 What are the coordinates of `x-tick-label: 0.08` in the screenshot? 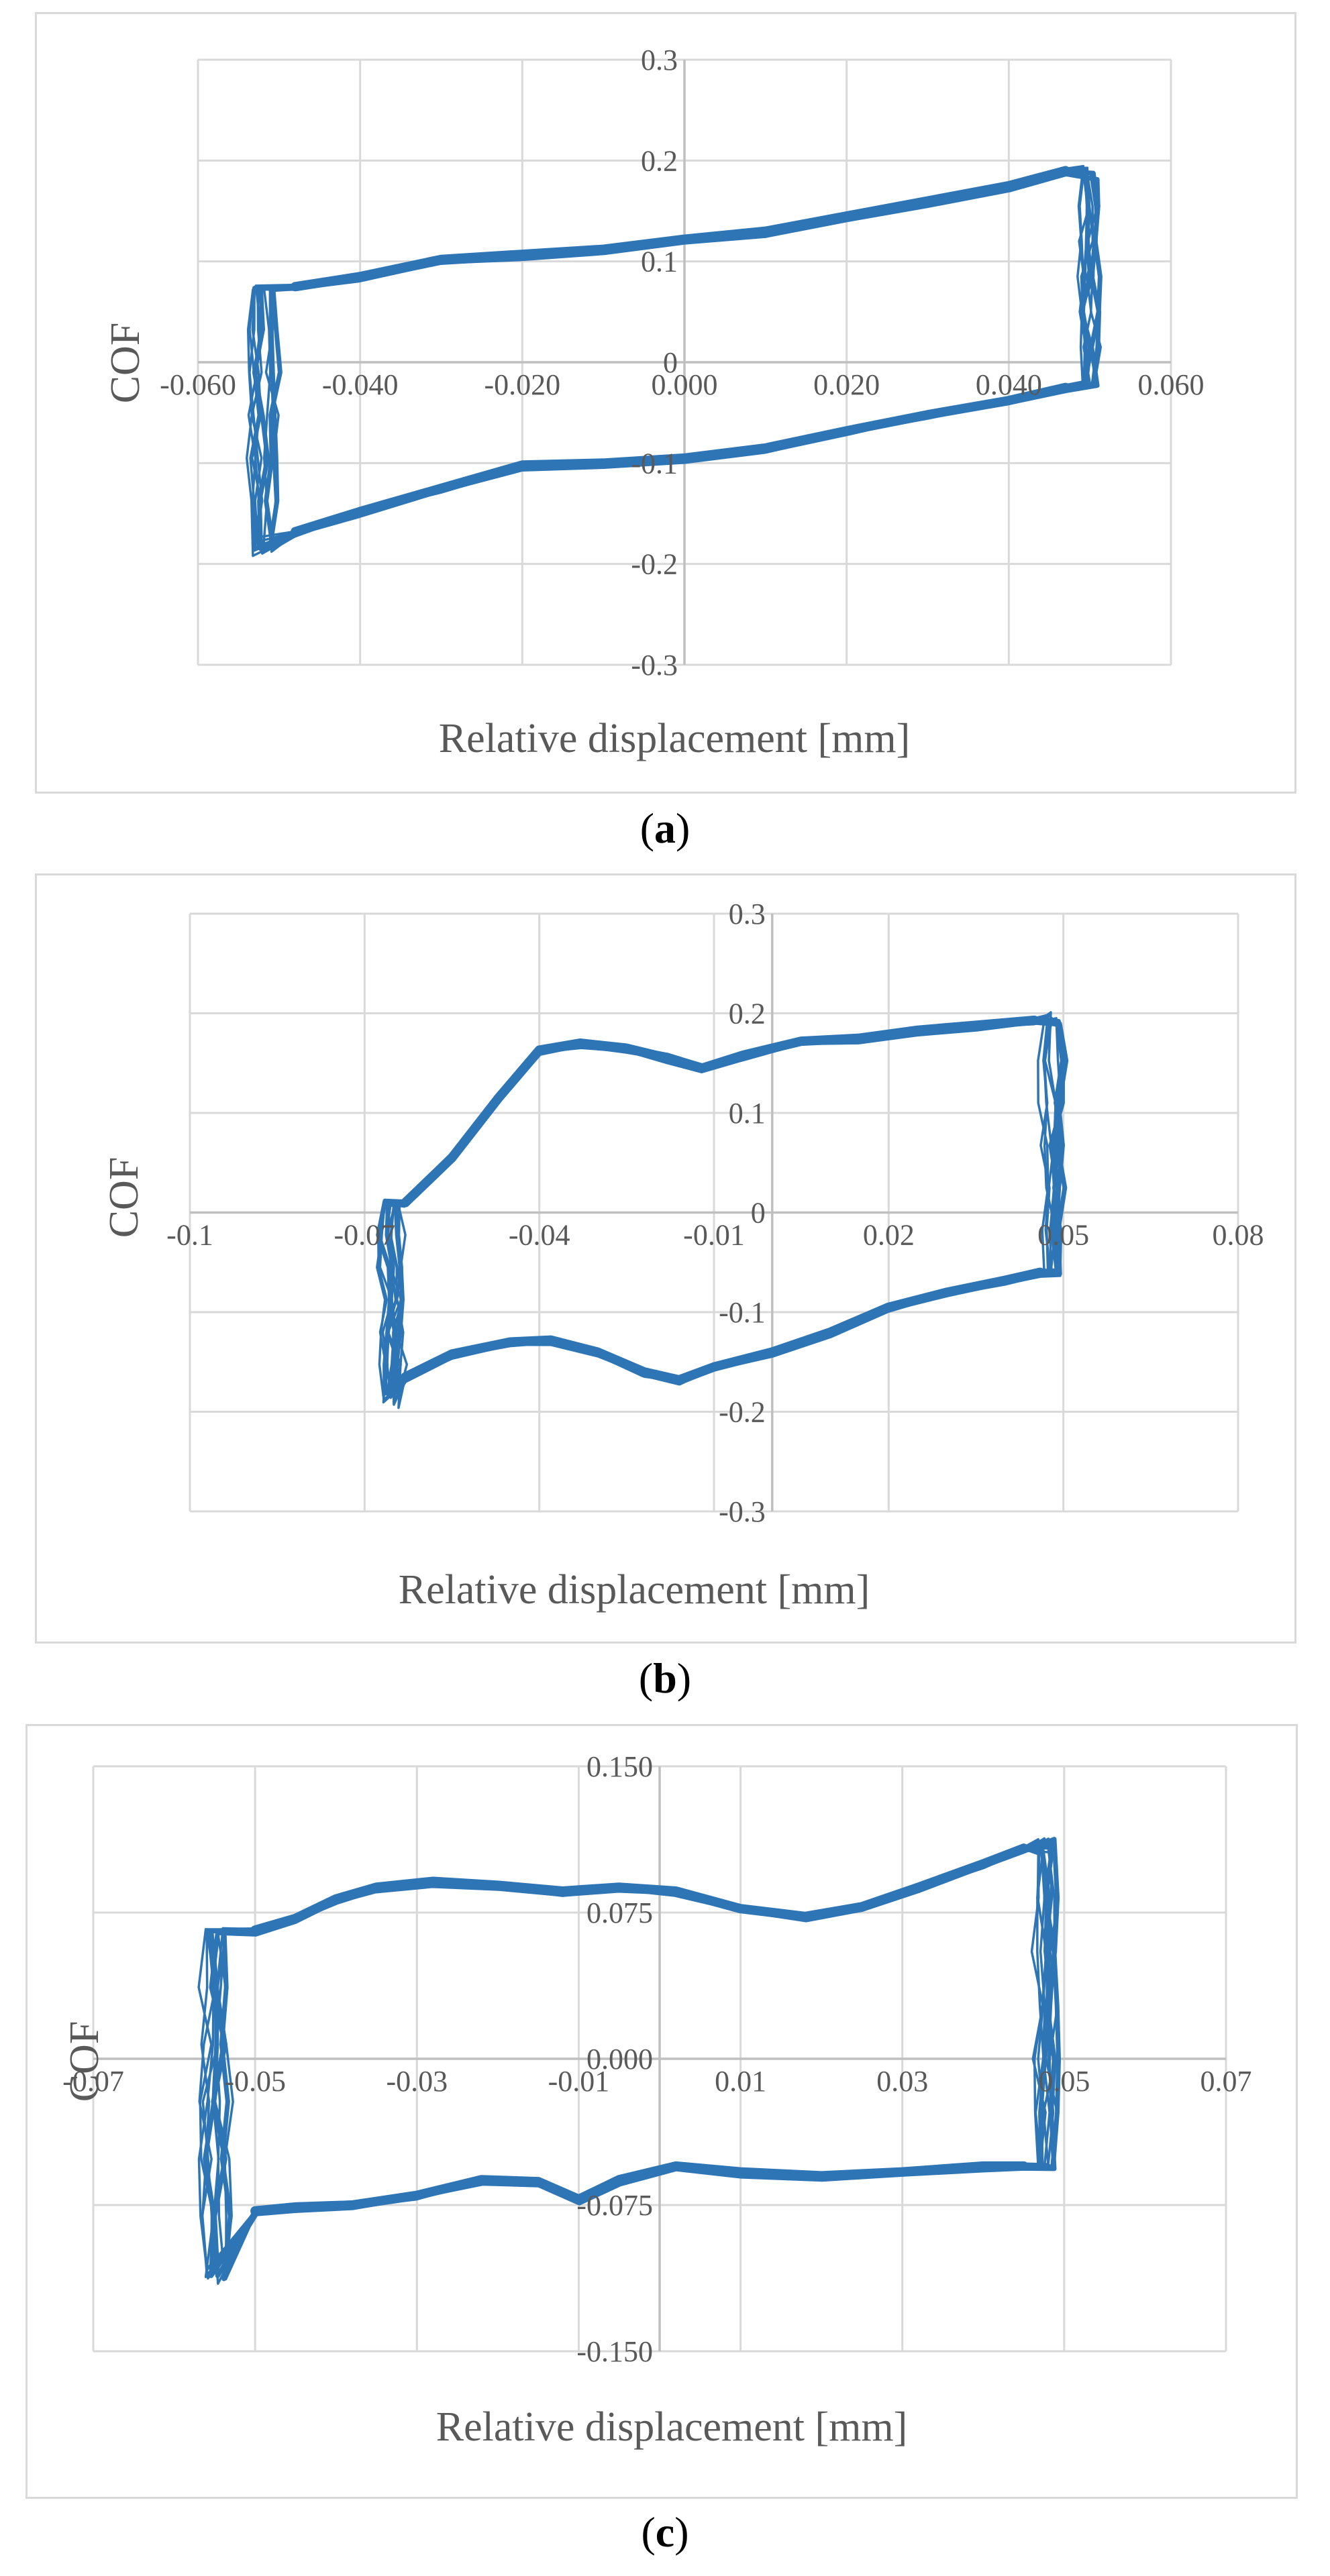 It's located at (1238, 1235).